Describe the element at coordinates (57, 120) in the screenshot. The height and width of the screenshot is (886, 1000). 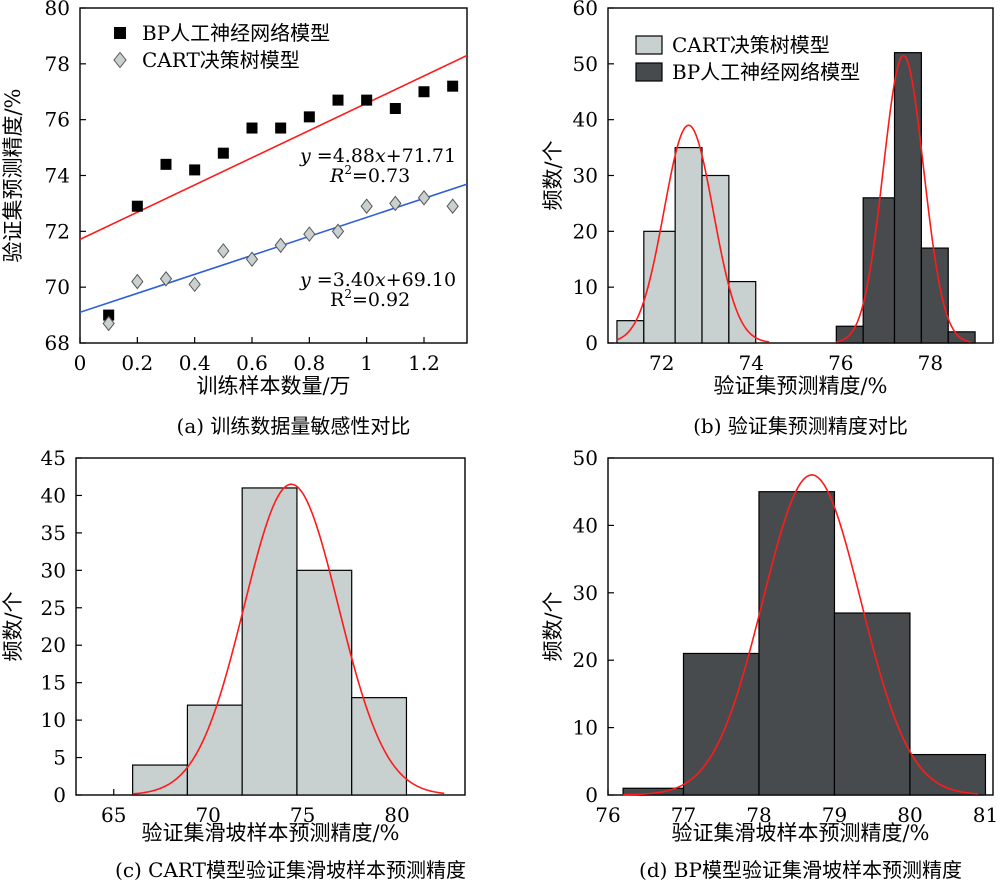
I see `y-tick-label: 76` at that location.